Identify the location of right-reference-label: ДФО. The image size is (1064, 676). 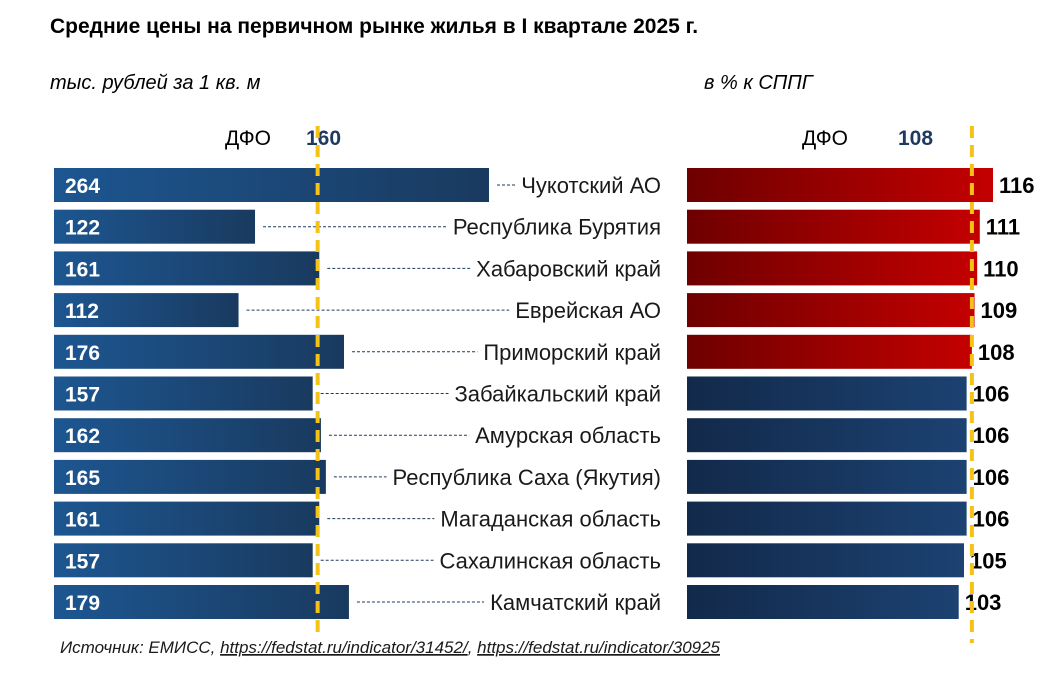
(825, 138).